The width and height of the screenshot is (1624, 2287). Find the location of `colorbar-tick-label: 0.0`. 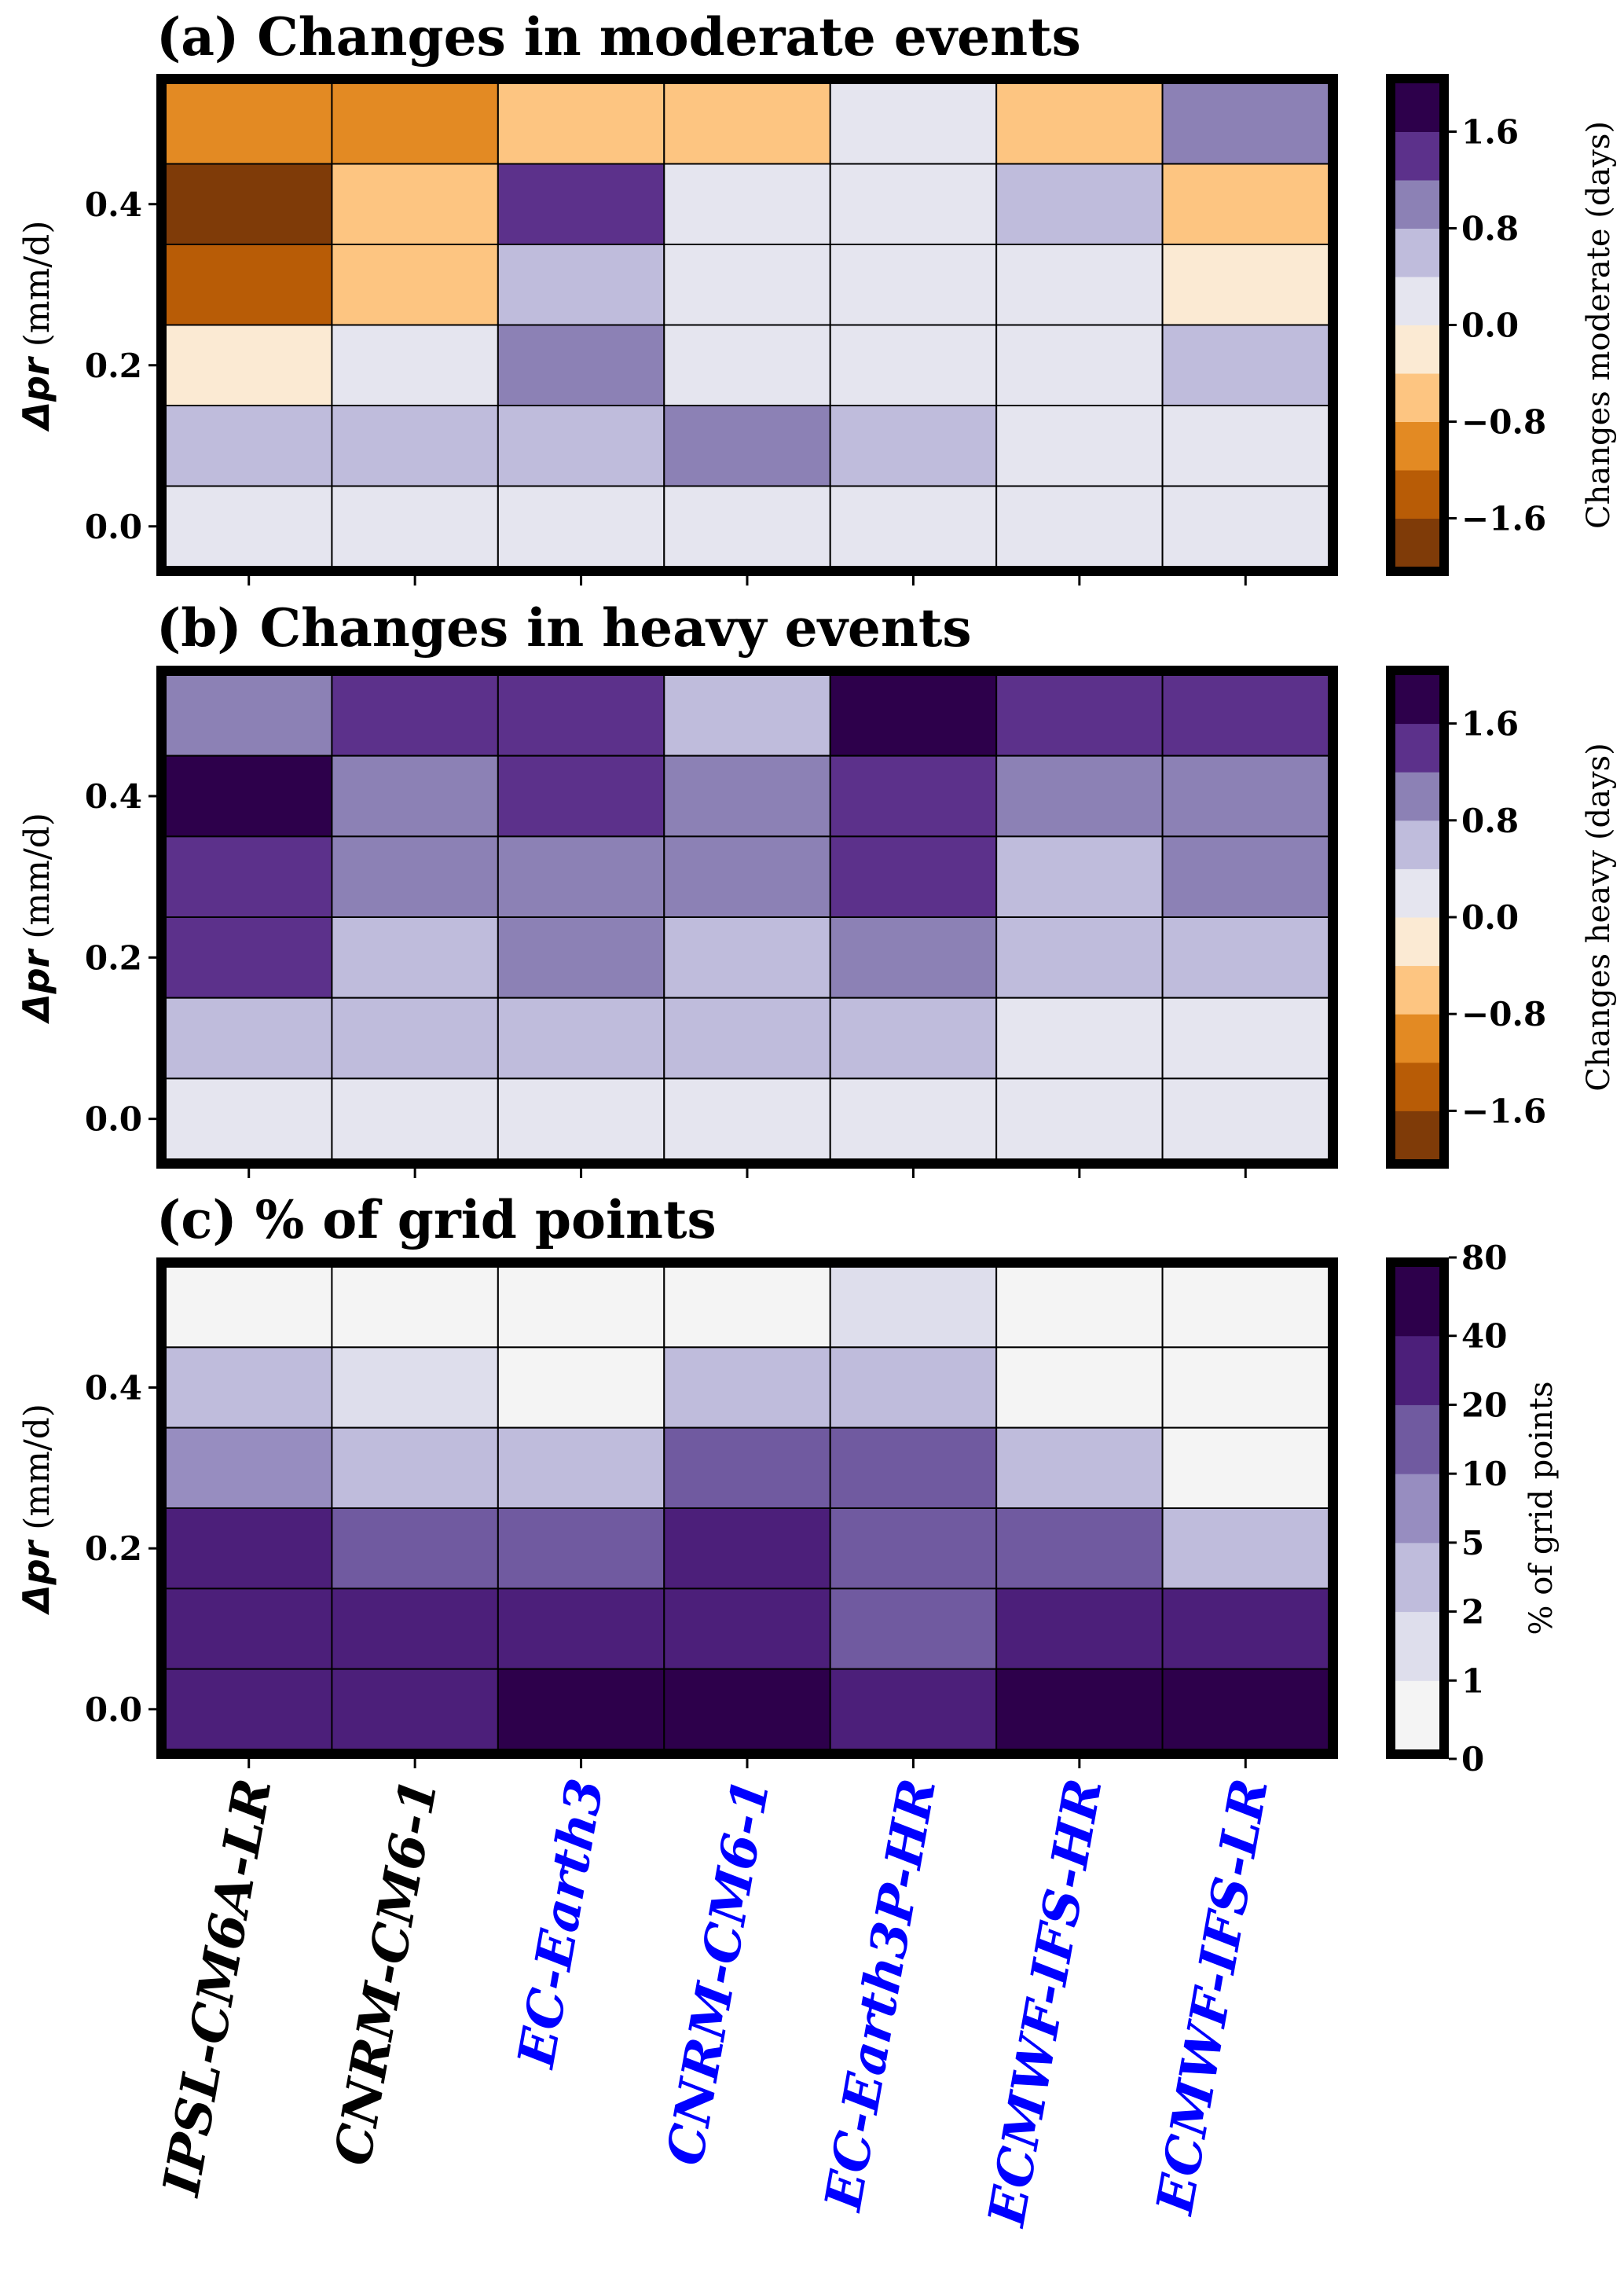

colorbar-tick-label: 0.0 is located at coordinates (1490, 326).